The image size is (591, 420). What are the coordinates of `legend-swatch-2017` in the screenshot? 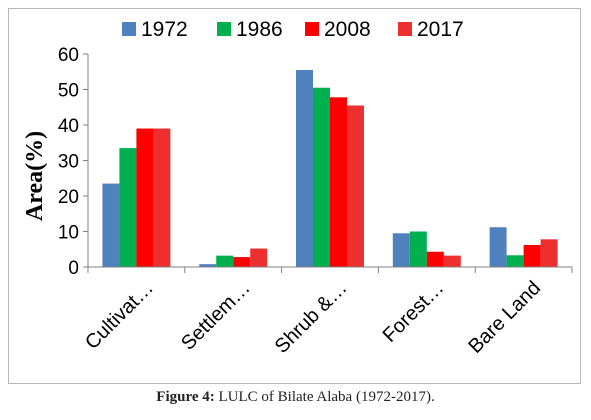 It's located at (405, 29).